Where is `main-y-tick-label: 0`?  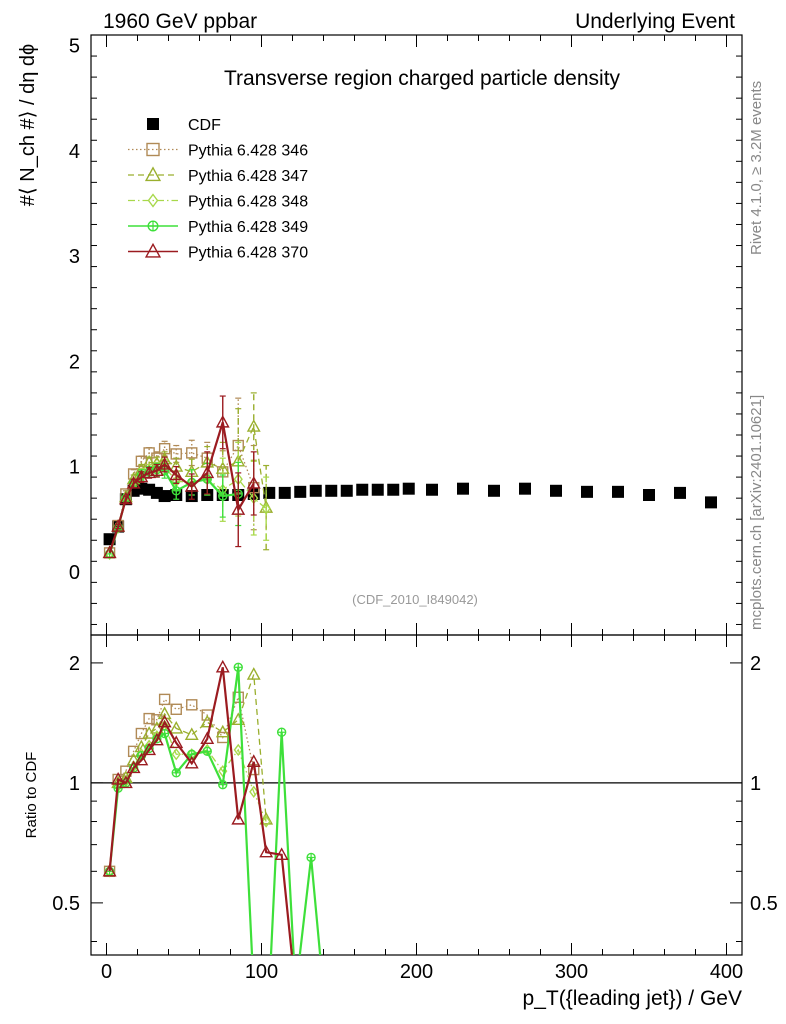
main-y-tick-label: 0 is located at coordinates (74, 573).